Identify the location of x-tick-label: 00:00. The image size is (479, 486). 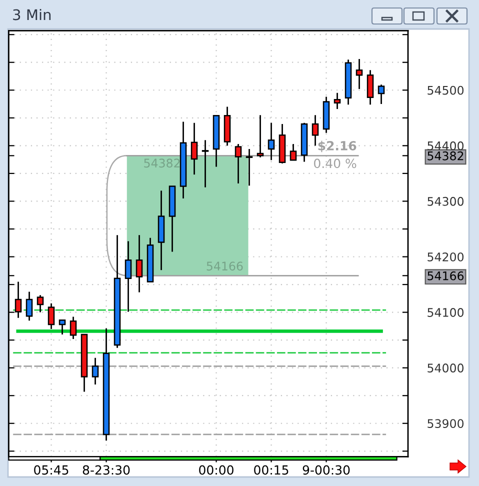
(216, 470).